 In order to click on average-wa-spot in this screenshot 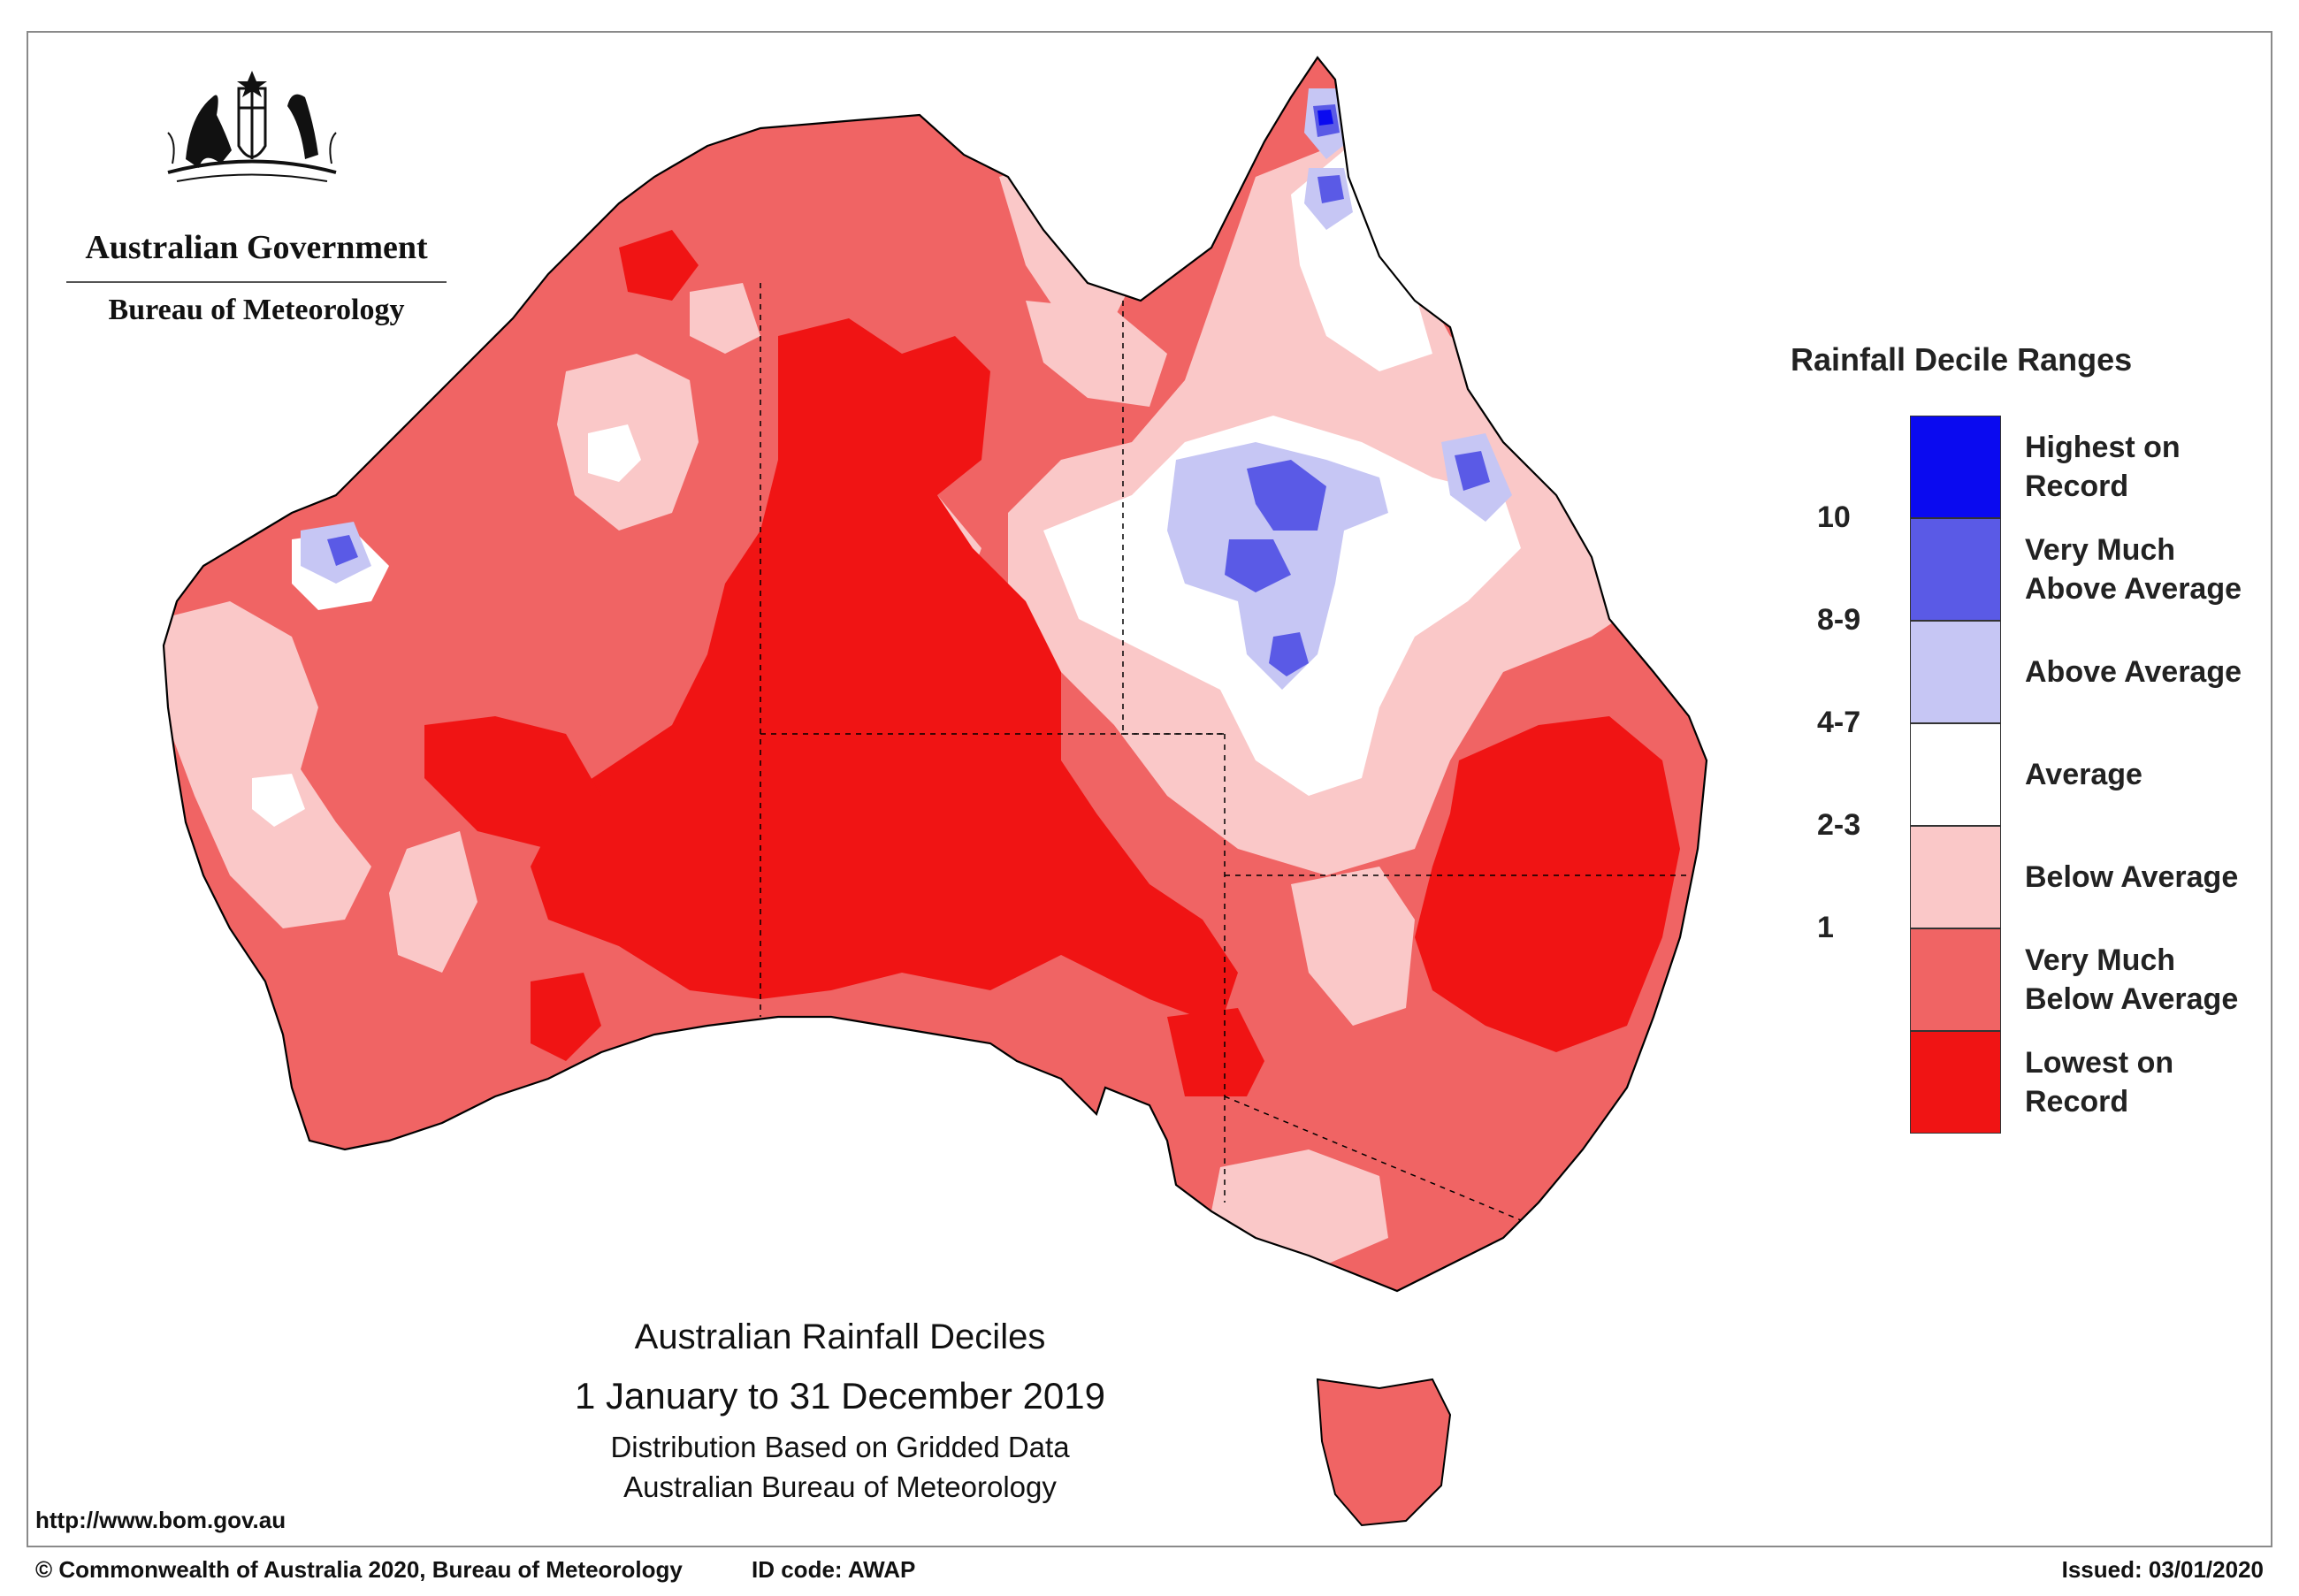, I will do `click(614, 453)`.